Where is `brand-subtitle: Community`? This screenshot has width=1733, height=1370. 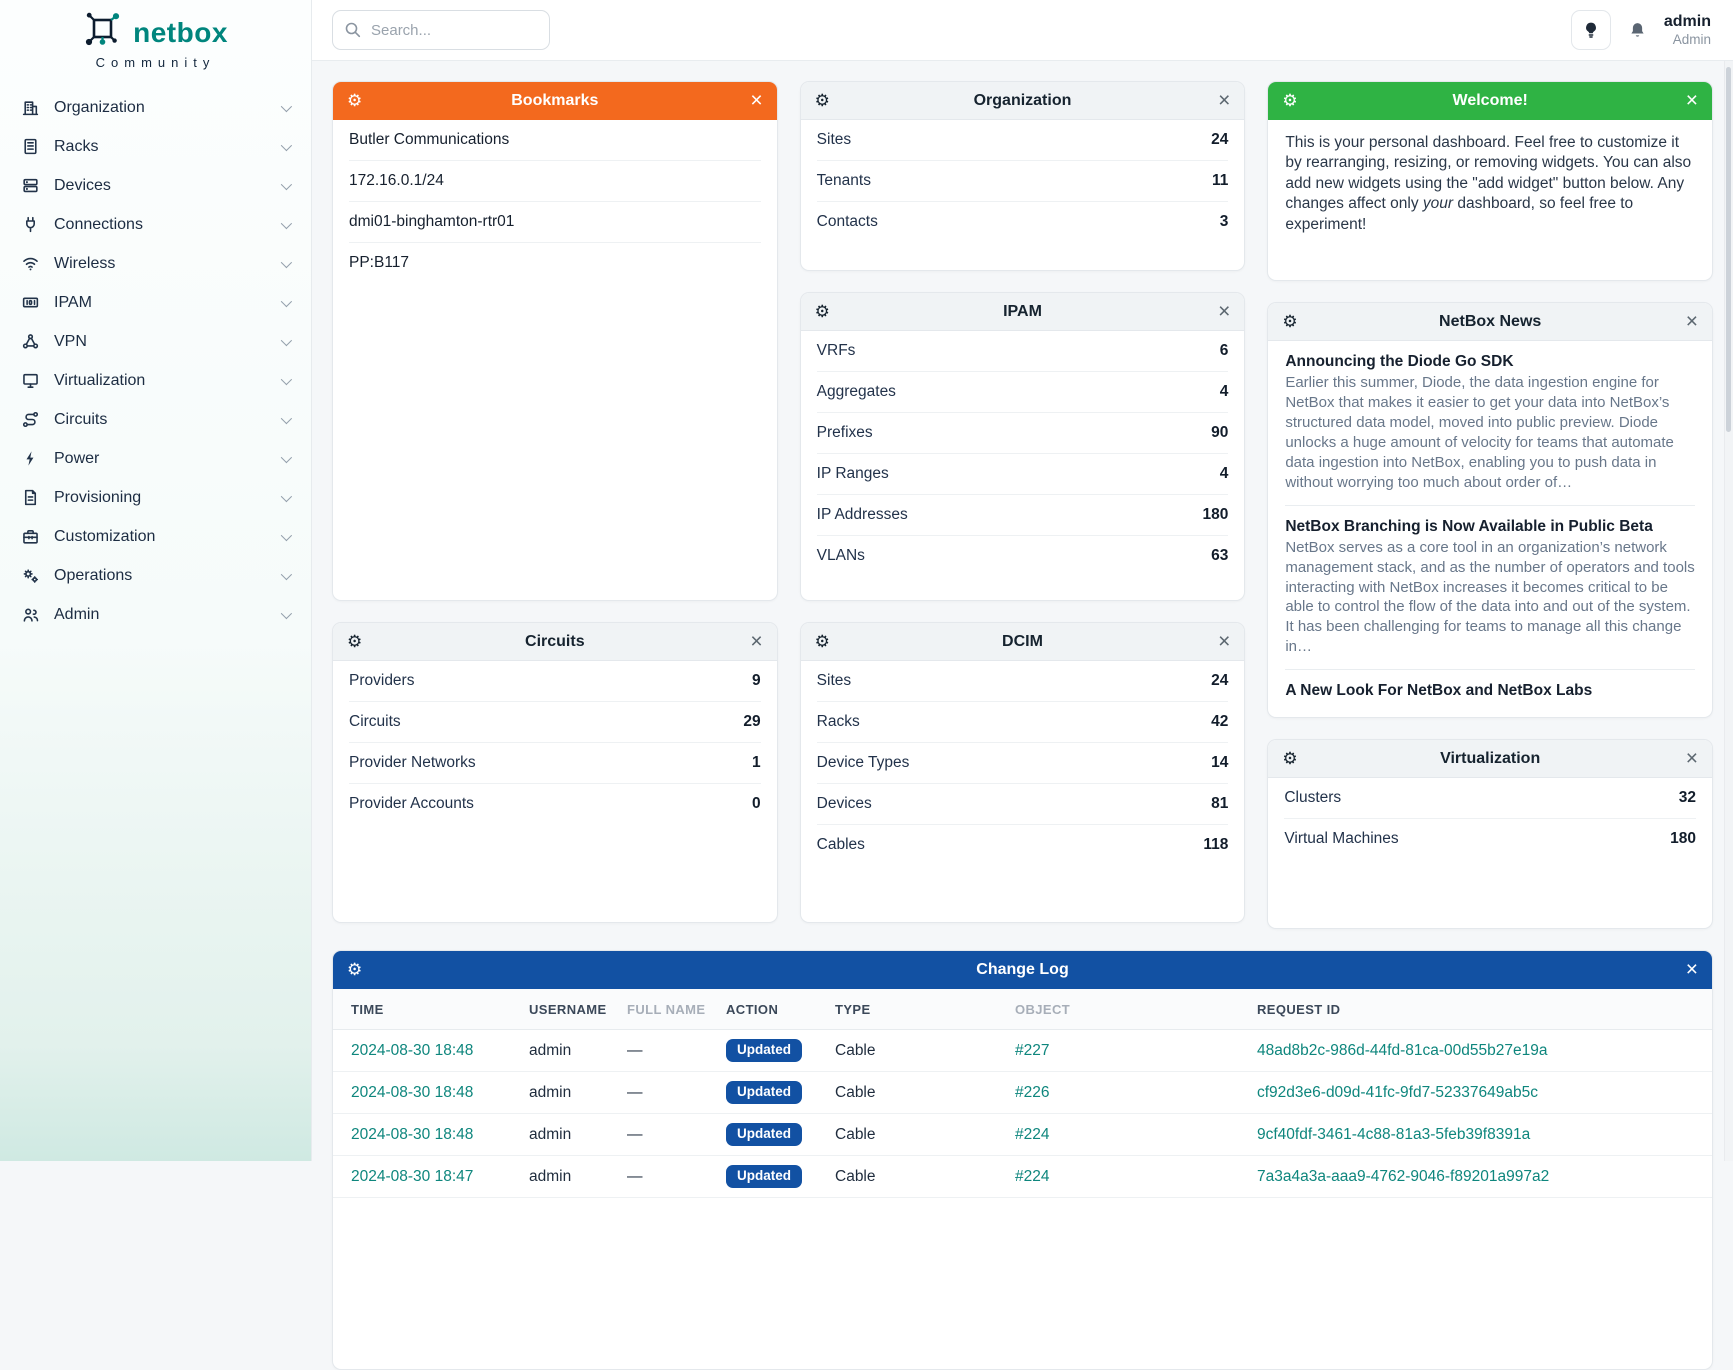 brand-subtitle: Community is located at coordinates (156, 62).